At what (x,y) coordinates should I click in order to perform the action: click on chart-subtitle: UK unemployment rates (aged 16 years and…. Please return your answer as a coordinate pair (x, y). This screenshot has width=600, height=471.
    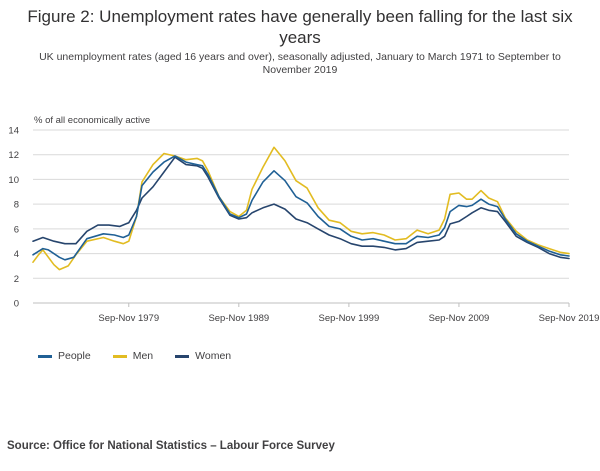
    Looking at the image, I should click on (300, 63).